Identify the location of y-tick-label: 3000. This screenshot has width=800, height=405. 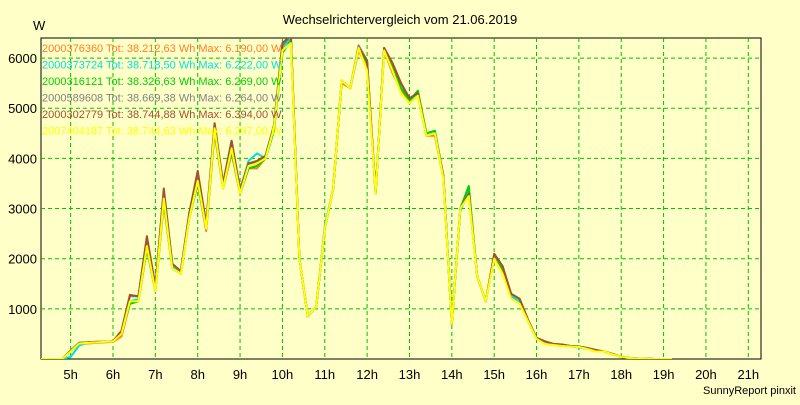
(22, 209).